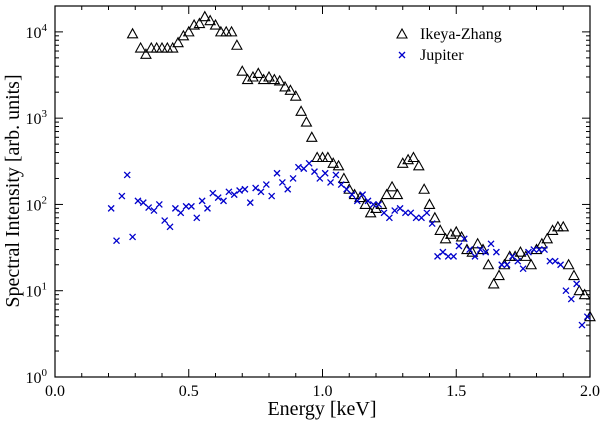 Image resolution: width=600 pixels, height=421 pixels. Describe the element at coordinates (189, 391) in the screenshot. I see `x-tick-label: 0.5` at that location.